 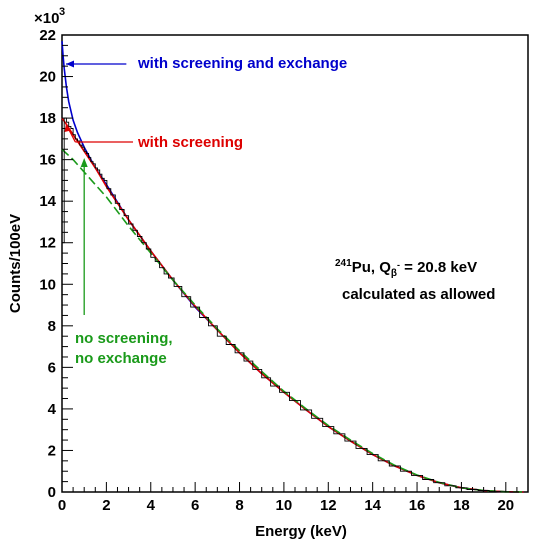 What do you see at coordinates (406, 268) in the screenshot?
I see `info-text-line1: 241Pu, Qβ- = 20.8 keV` at bounding box center [406, 268].